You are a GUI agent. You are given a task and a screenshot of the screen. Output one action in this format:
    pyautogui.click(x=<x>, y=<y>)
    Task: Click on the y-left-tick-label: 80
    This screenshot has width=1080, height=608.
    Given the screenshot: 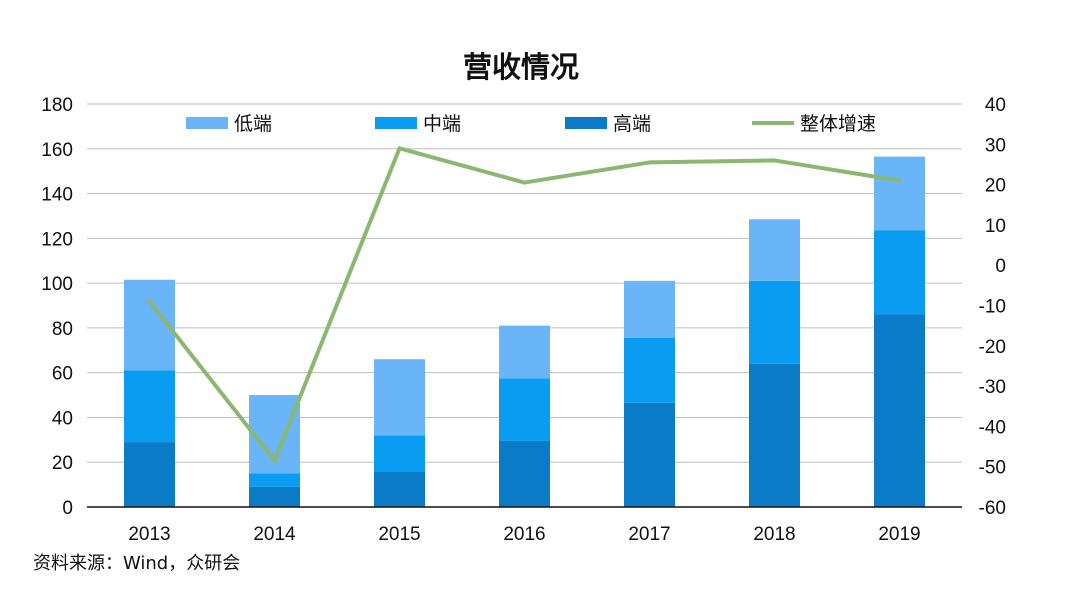 What is the action you would take?
    pyautogui.click(x=62, y=329)
    